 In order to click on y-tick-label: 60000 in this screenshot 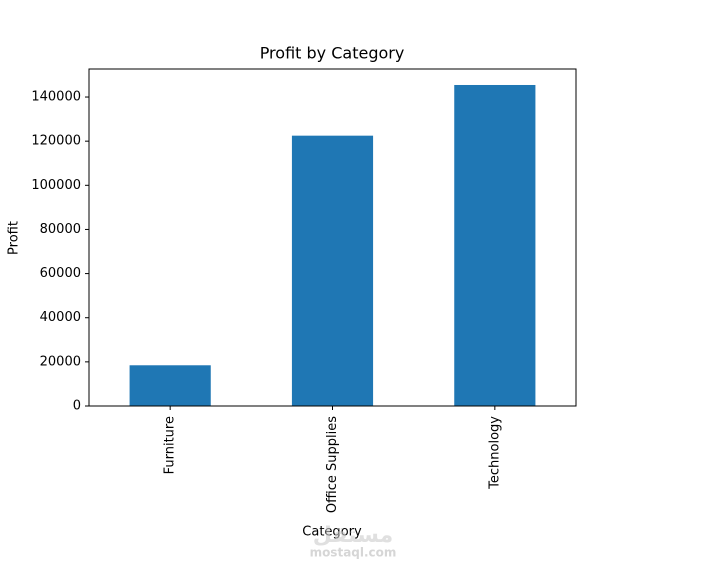, I will do `click(60, 273)`.